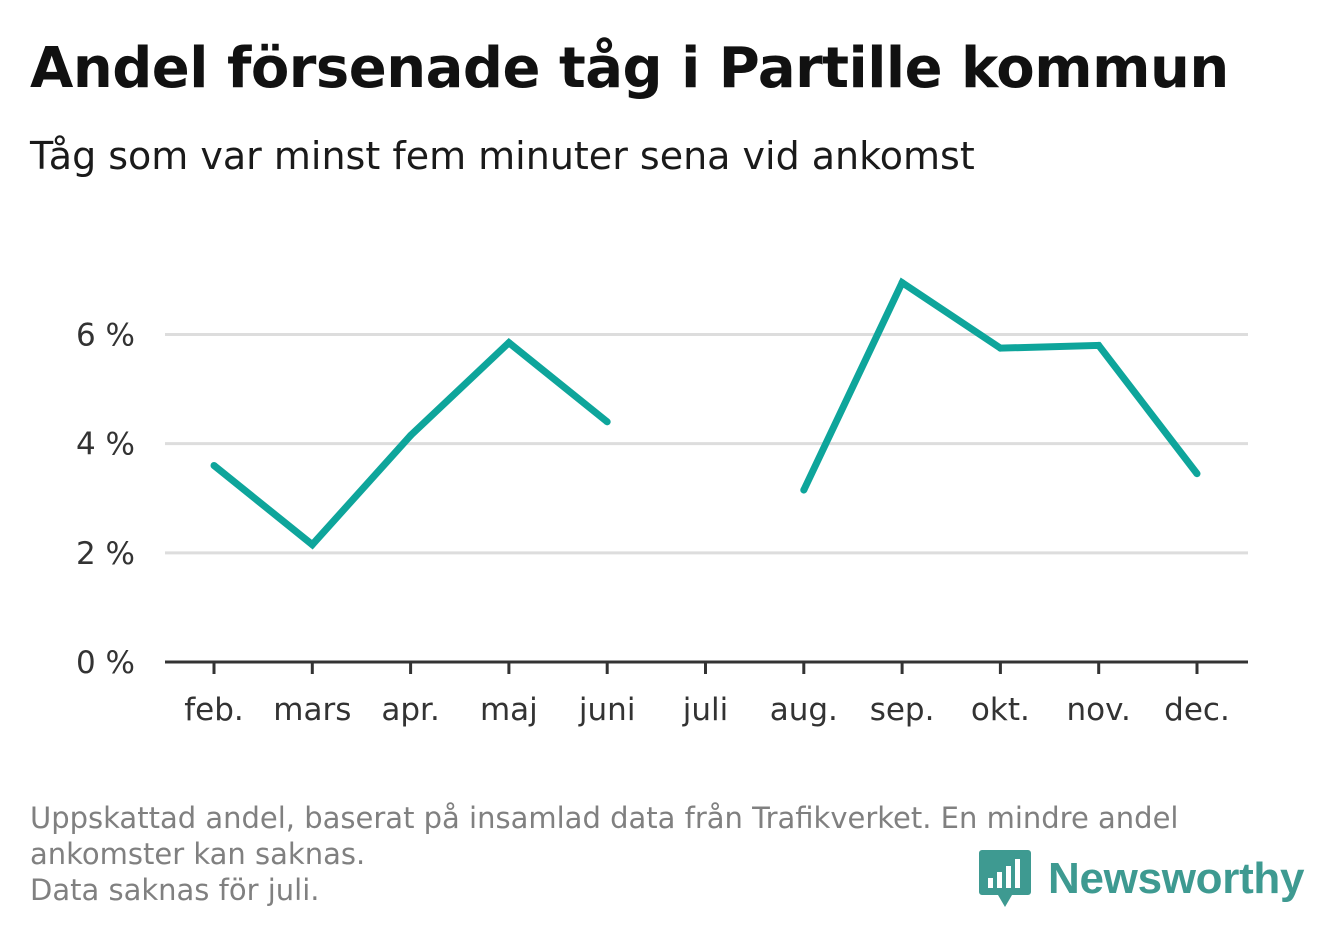  Describe the element at coordinates (629, 68) in the screenshot. I see `chart-title: Andel försenade tåg i Partille kommun` at that location.